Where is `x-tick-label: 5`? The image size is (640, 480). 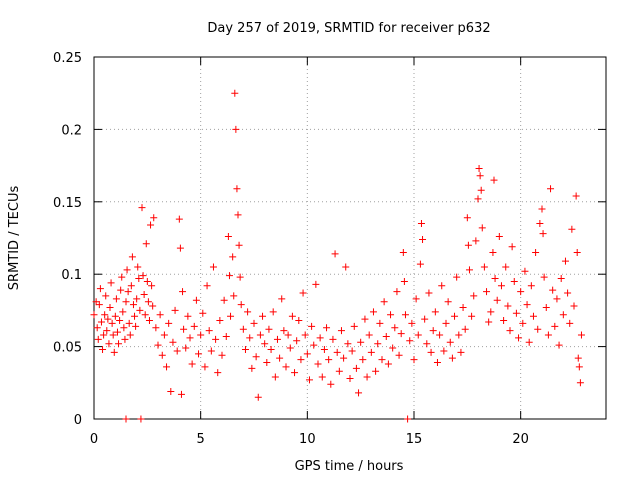
x-tick-label: 5 is located at coordinates (201, 439).